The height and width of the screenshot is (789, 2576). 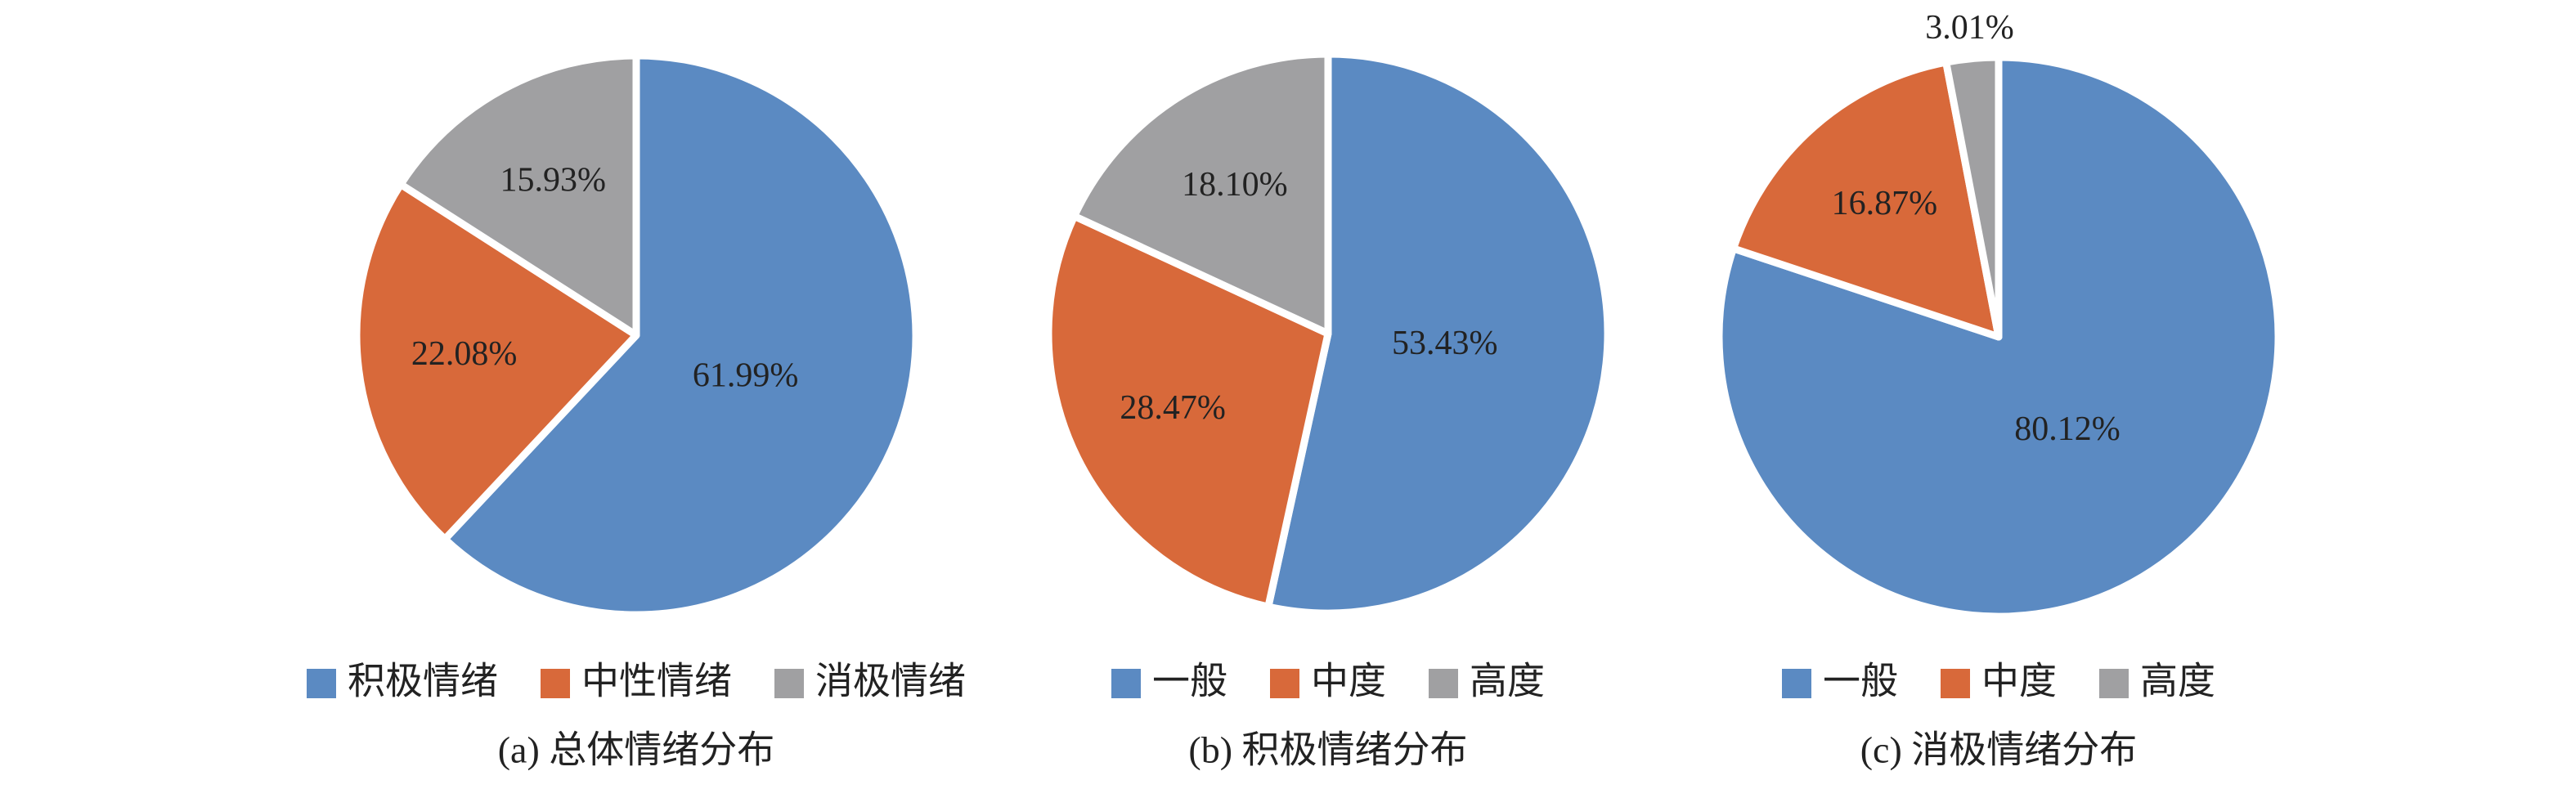 I want to click on legend-label: 消极情绪, so click(x=890, y=681).